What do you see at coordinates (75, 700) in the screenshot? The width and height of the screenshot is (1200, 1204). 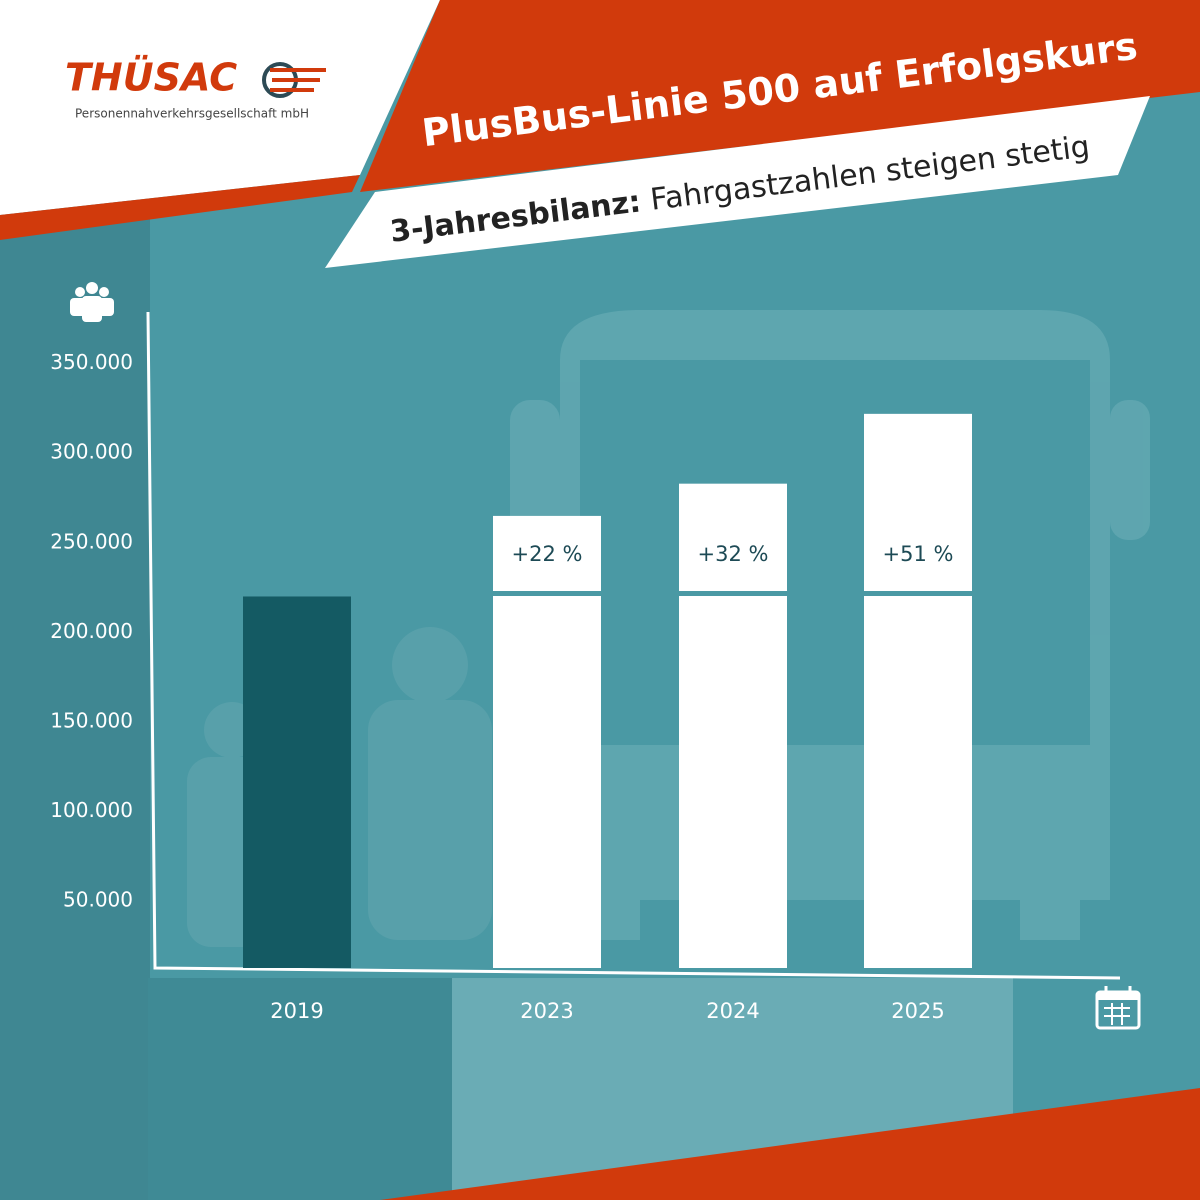 I see `left-shade` at bounding box center [75, 700].